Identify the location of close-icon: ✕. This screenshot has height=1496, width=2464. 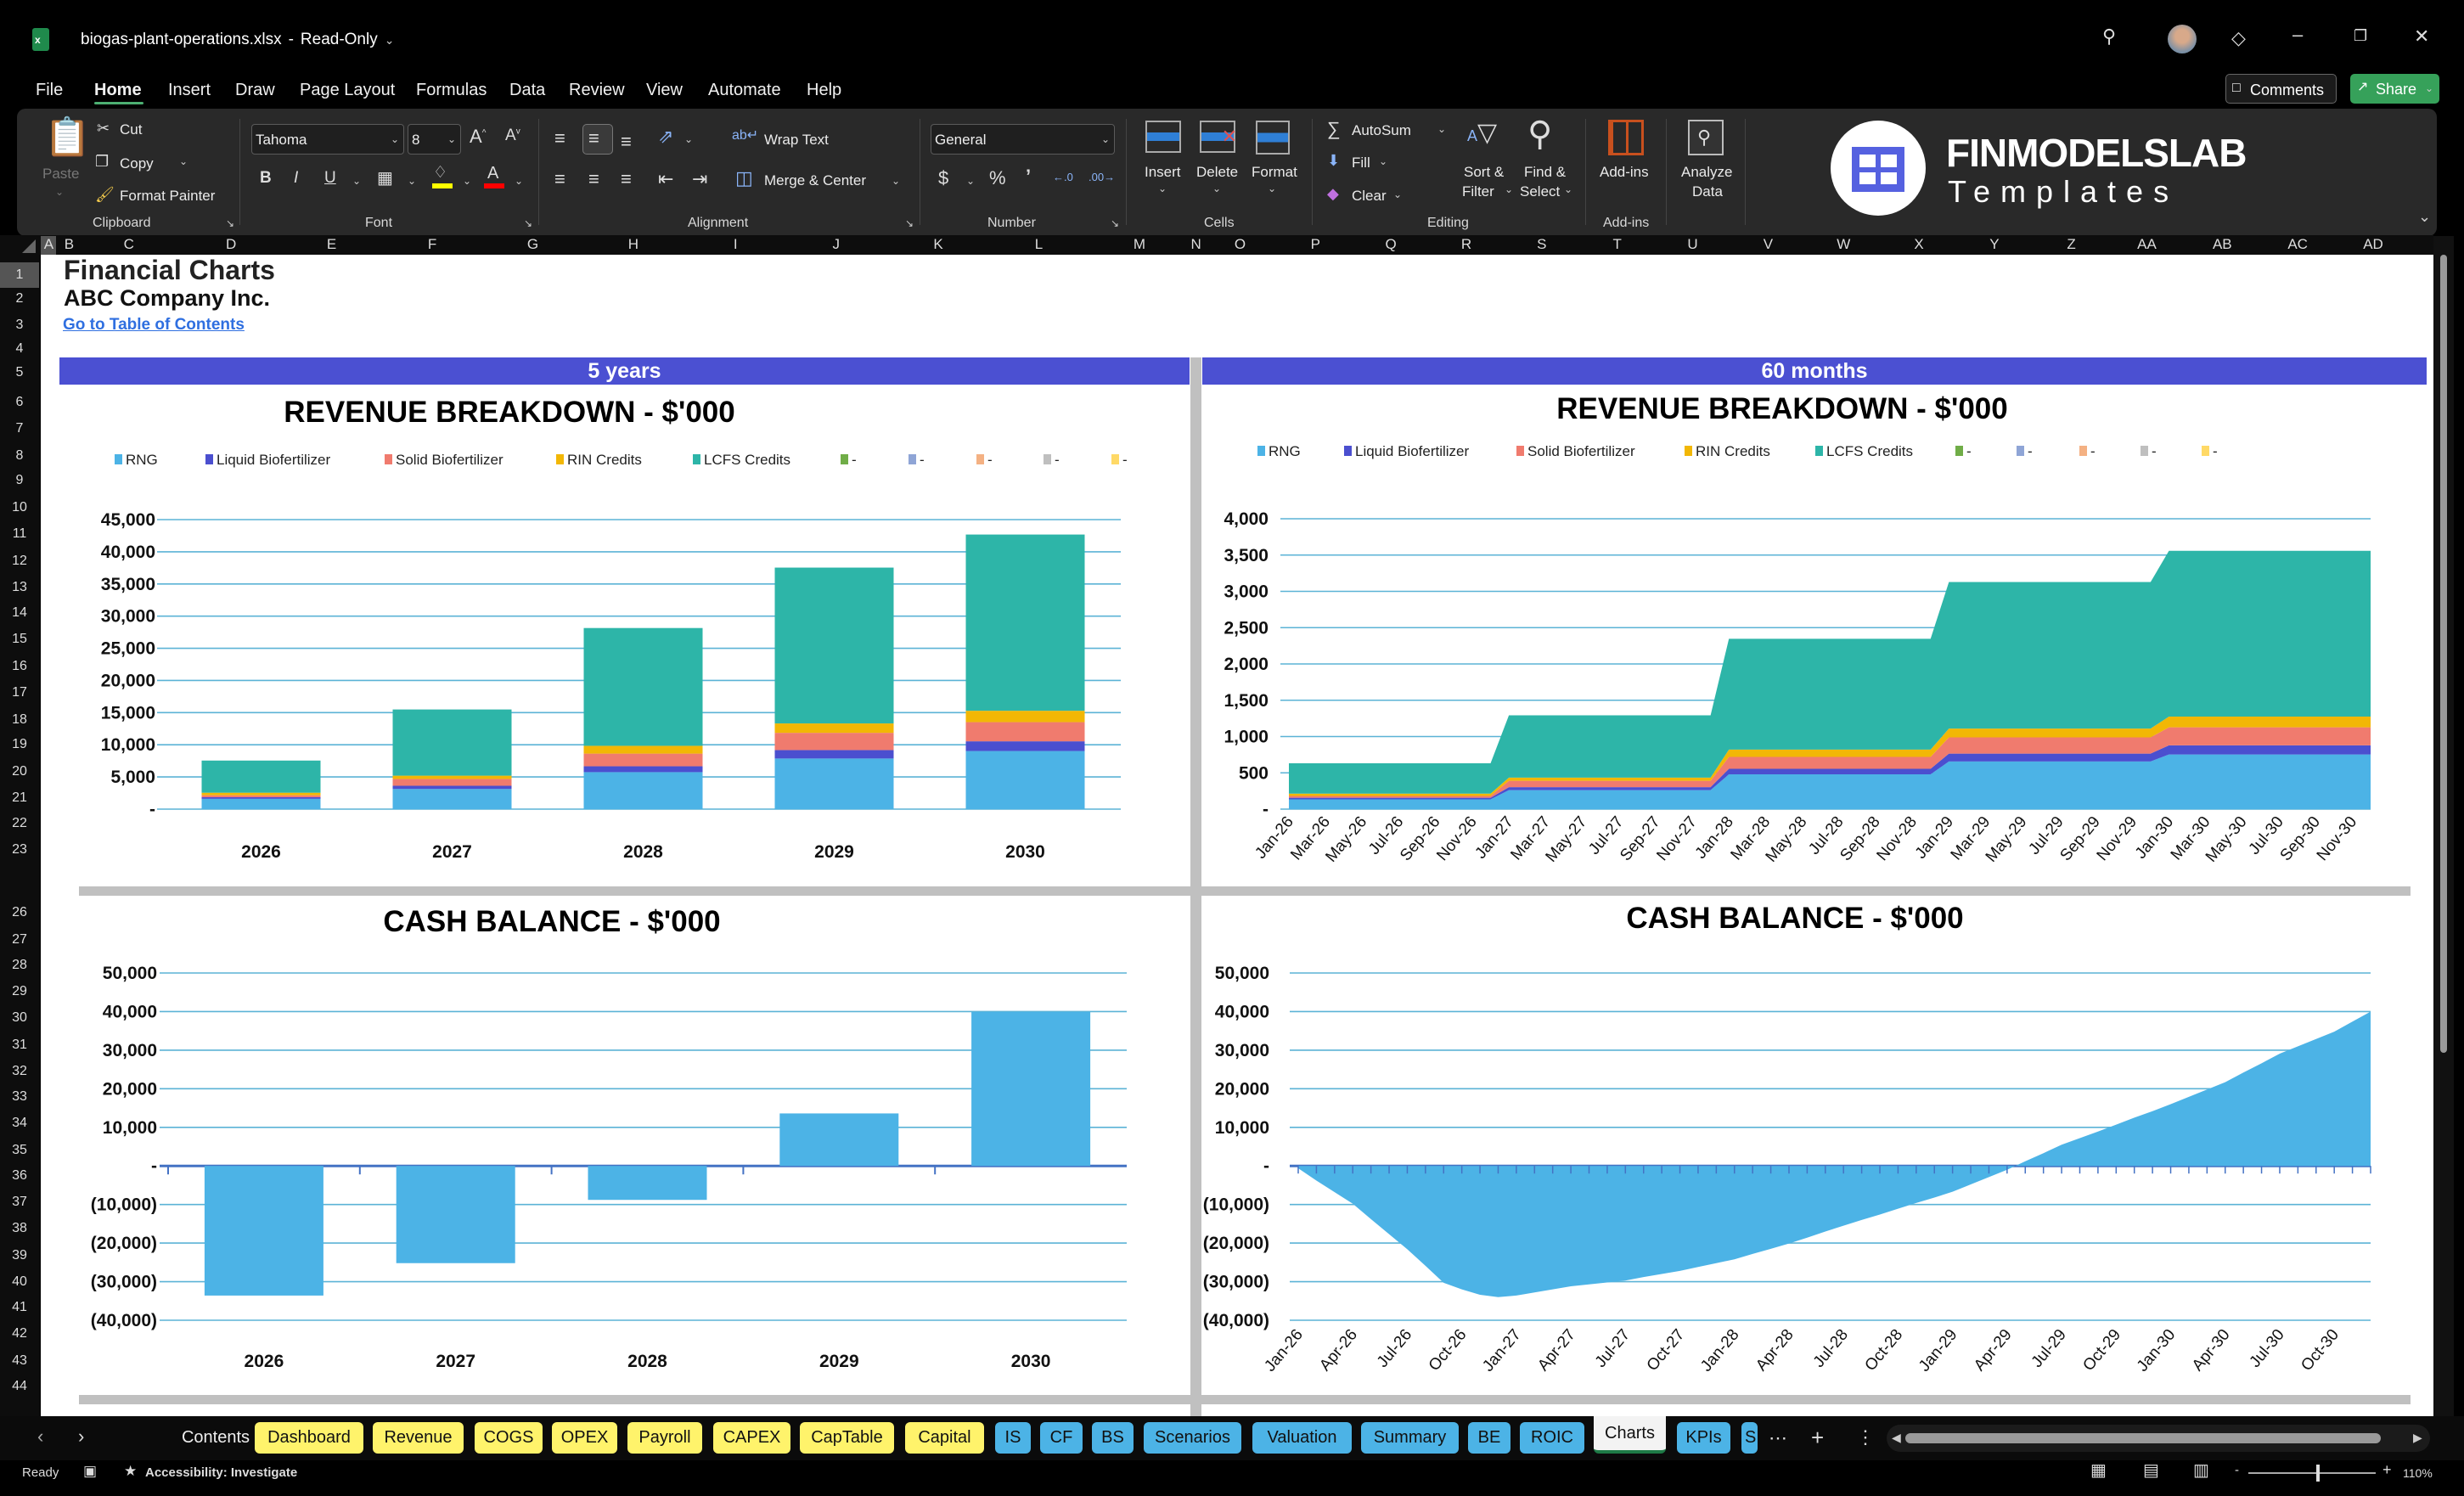
(2422, 36).